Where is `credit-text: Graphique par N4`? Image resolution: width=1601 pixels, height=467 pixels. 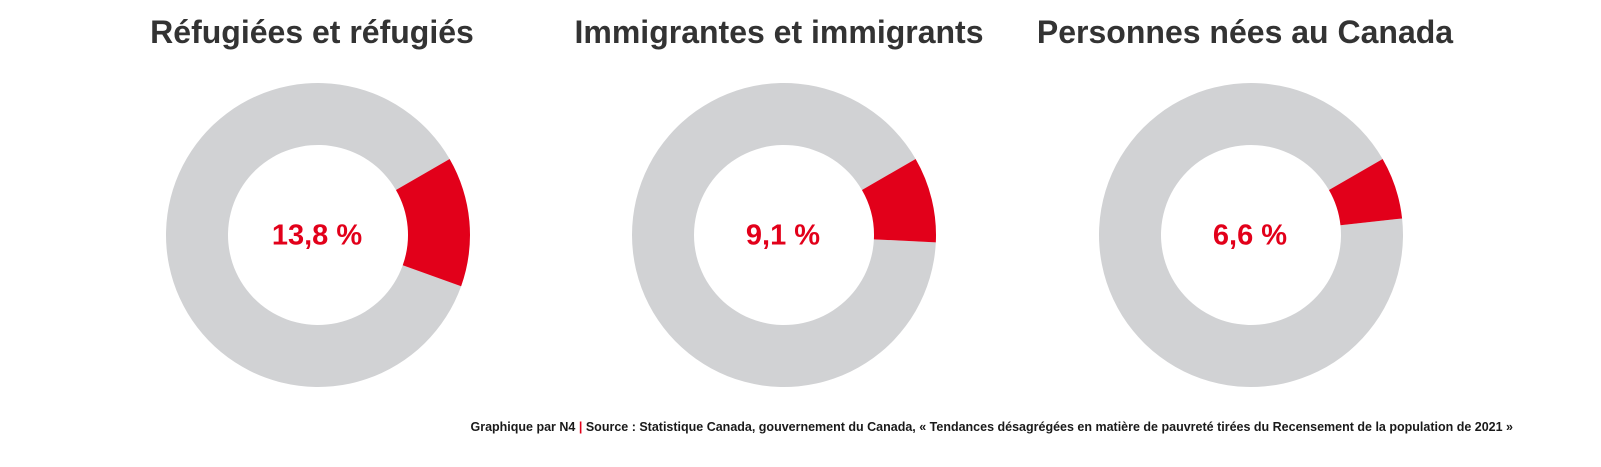 credit-text: Graphique par N4 is located at coordinates (523, 427).